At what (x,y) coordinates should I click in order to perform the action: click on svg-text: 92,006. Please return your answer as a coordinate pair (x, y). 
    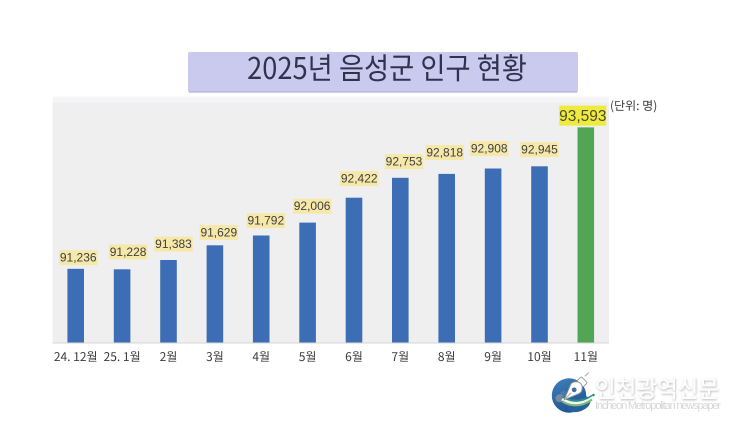
    Looking at the image, I should click on (312, 206).